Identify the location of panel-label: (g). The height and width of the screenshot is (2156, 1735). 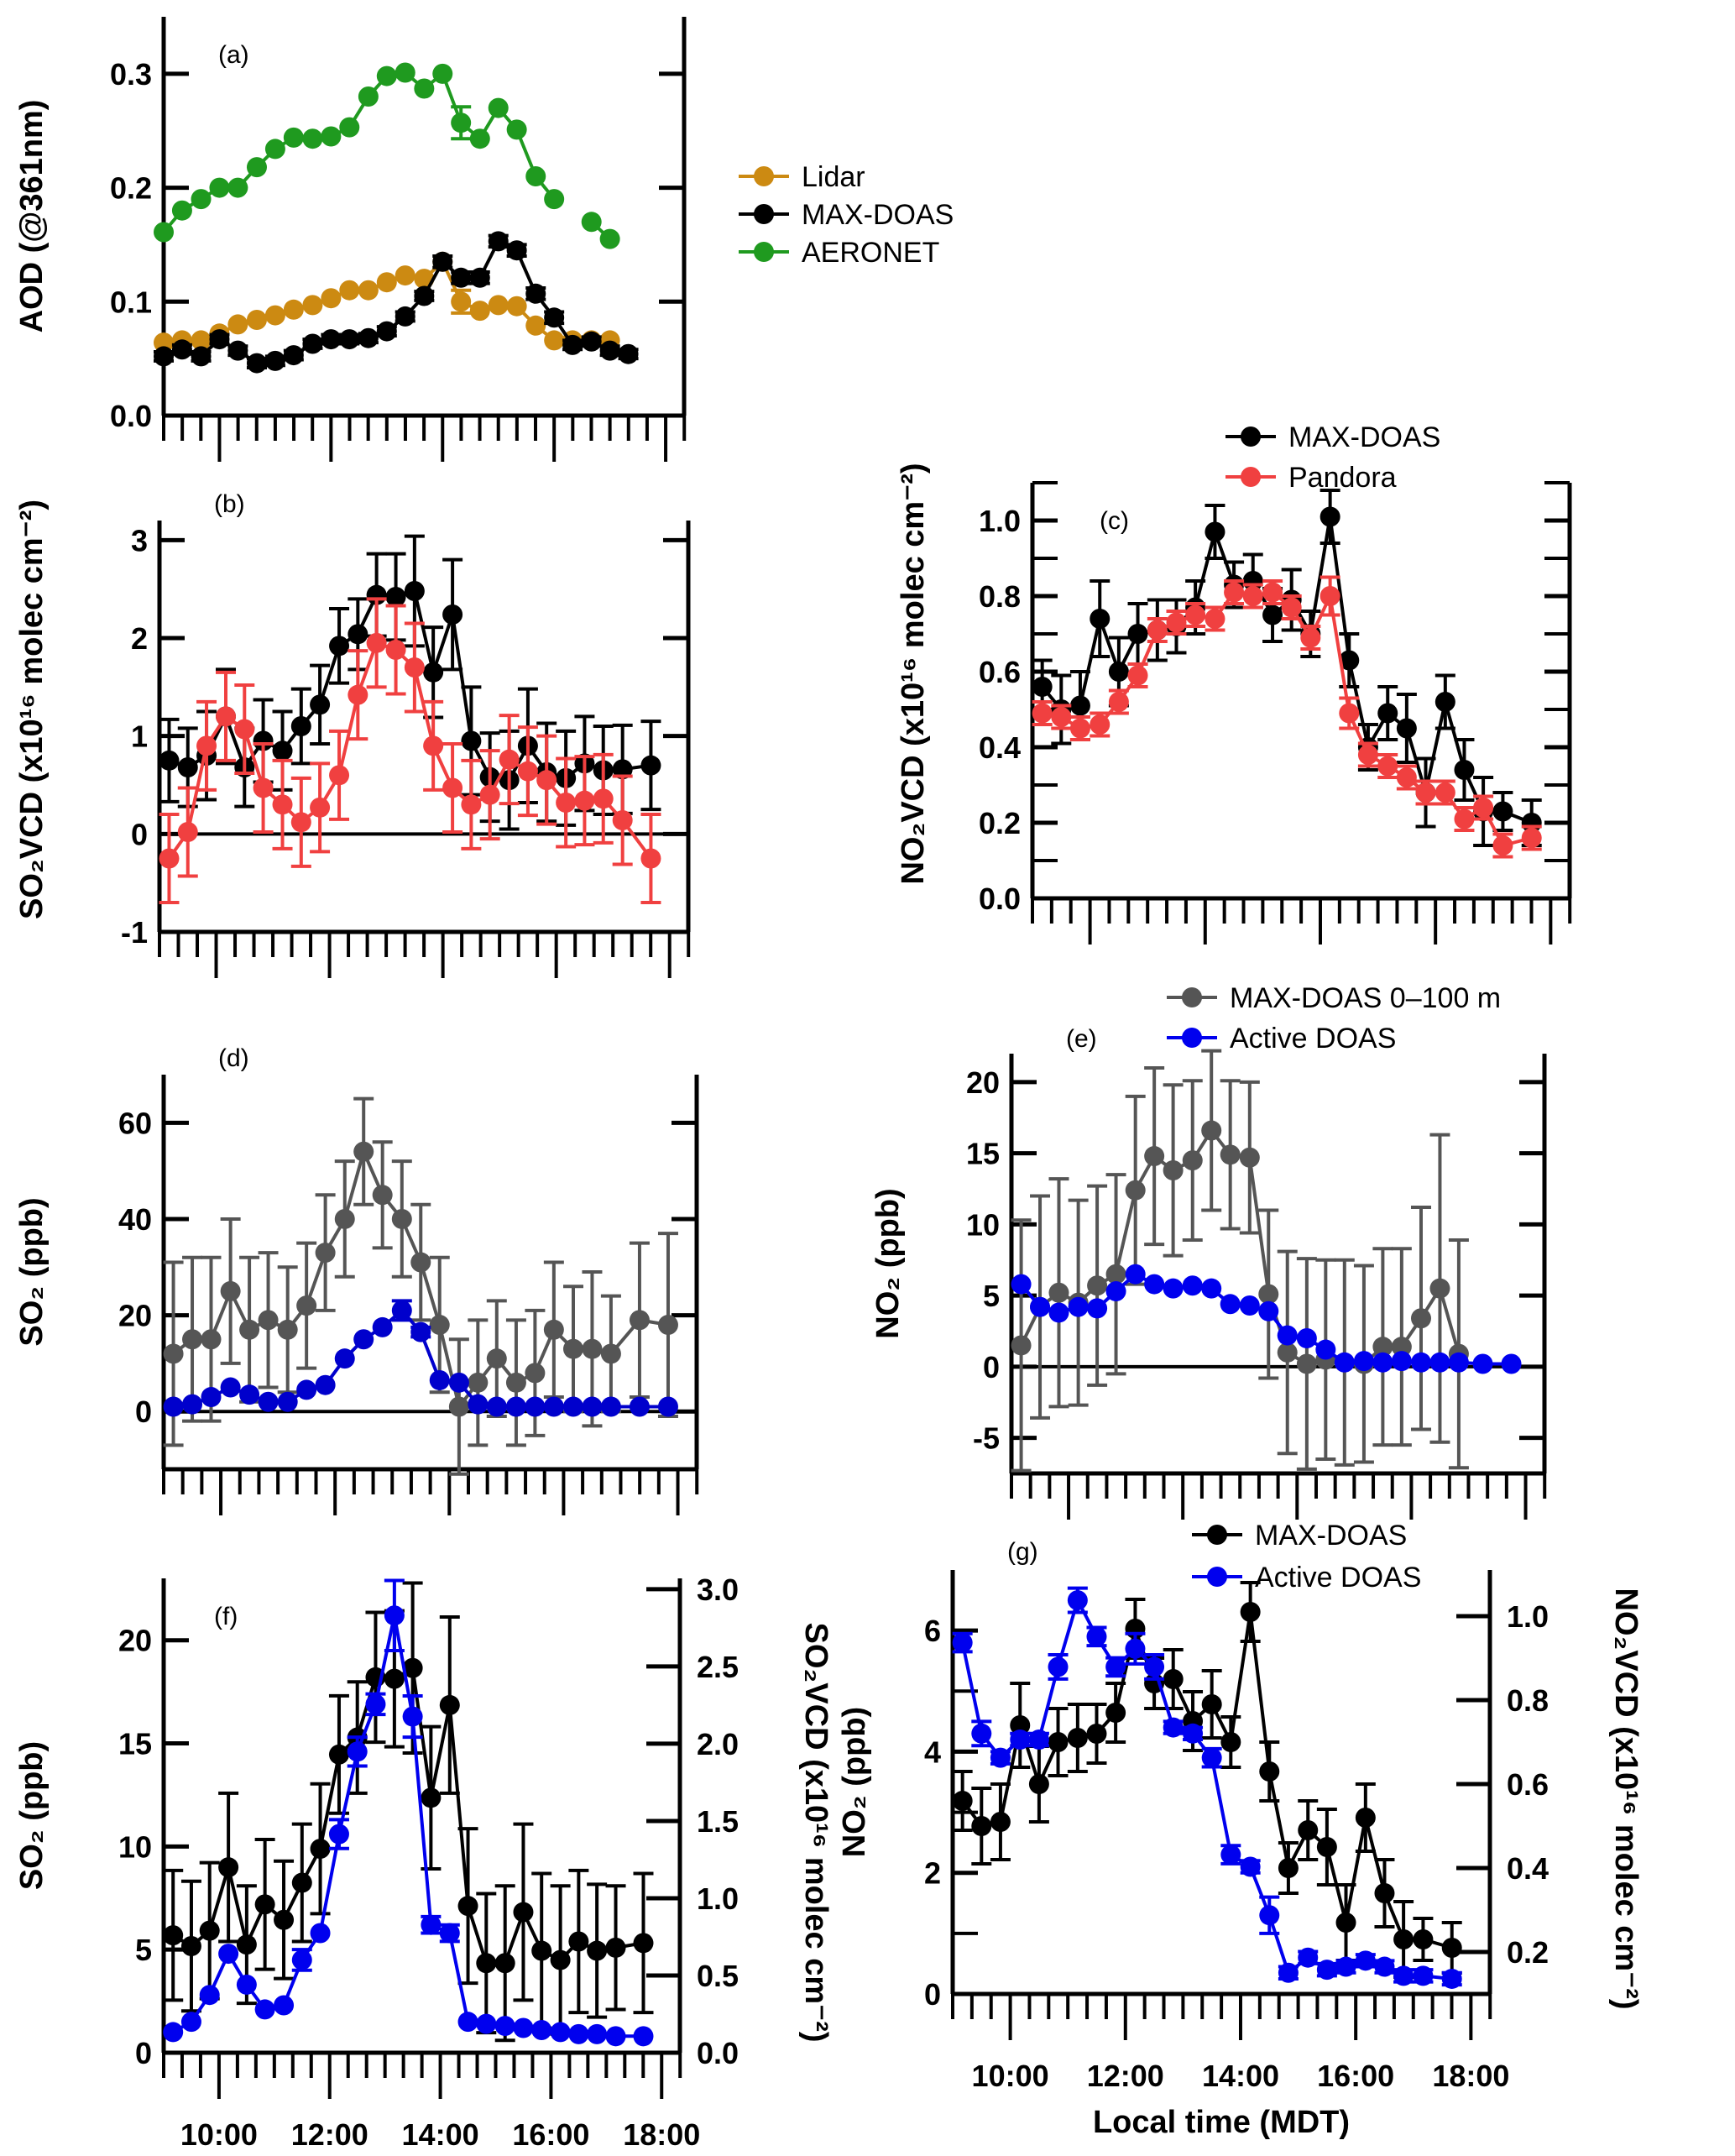
(1022, 1552).